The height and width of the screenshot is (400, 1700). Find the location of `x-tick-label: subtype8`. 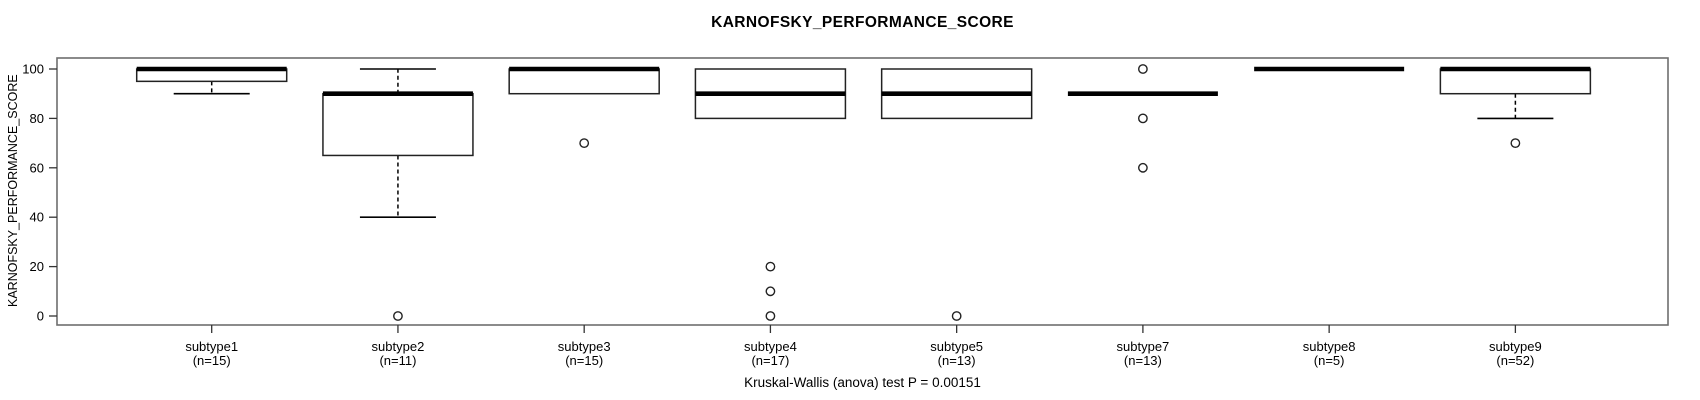

x-tick-label: subtype8 is located at coordinates (1329, 346).